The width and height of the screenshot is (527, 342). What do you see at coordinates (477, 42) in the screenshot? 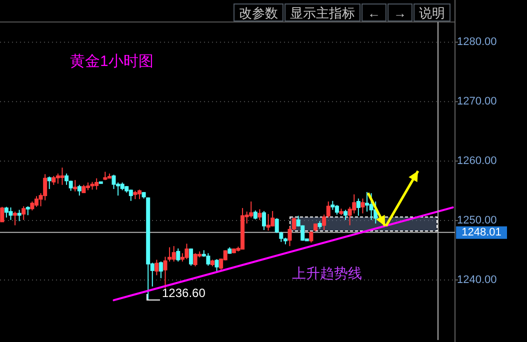
I see `y-tick-label: 1280.00` at bounding box center [477, 42].